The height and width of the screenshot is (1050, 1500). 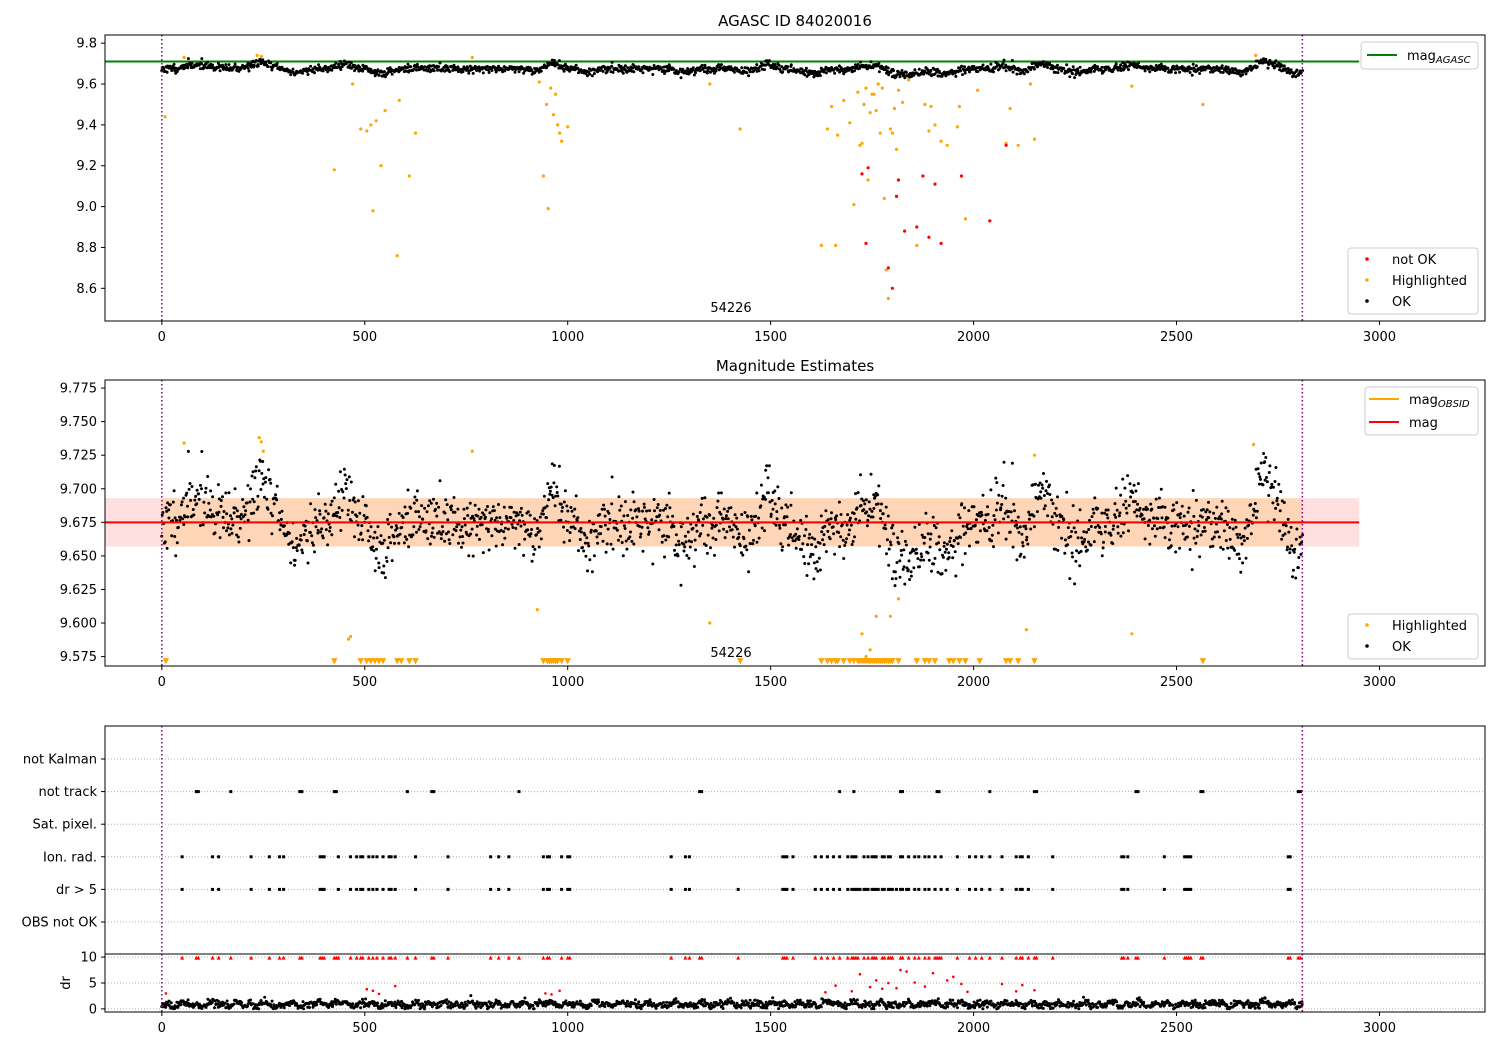 What do you see at coordinates (78, 590) in the screenshot?
I see `y-tick-label: 9.625` at bounding box center [78, 590].